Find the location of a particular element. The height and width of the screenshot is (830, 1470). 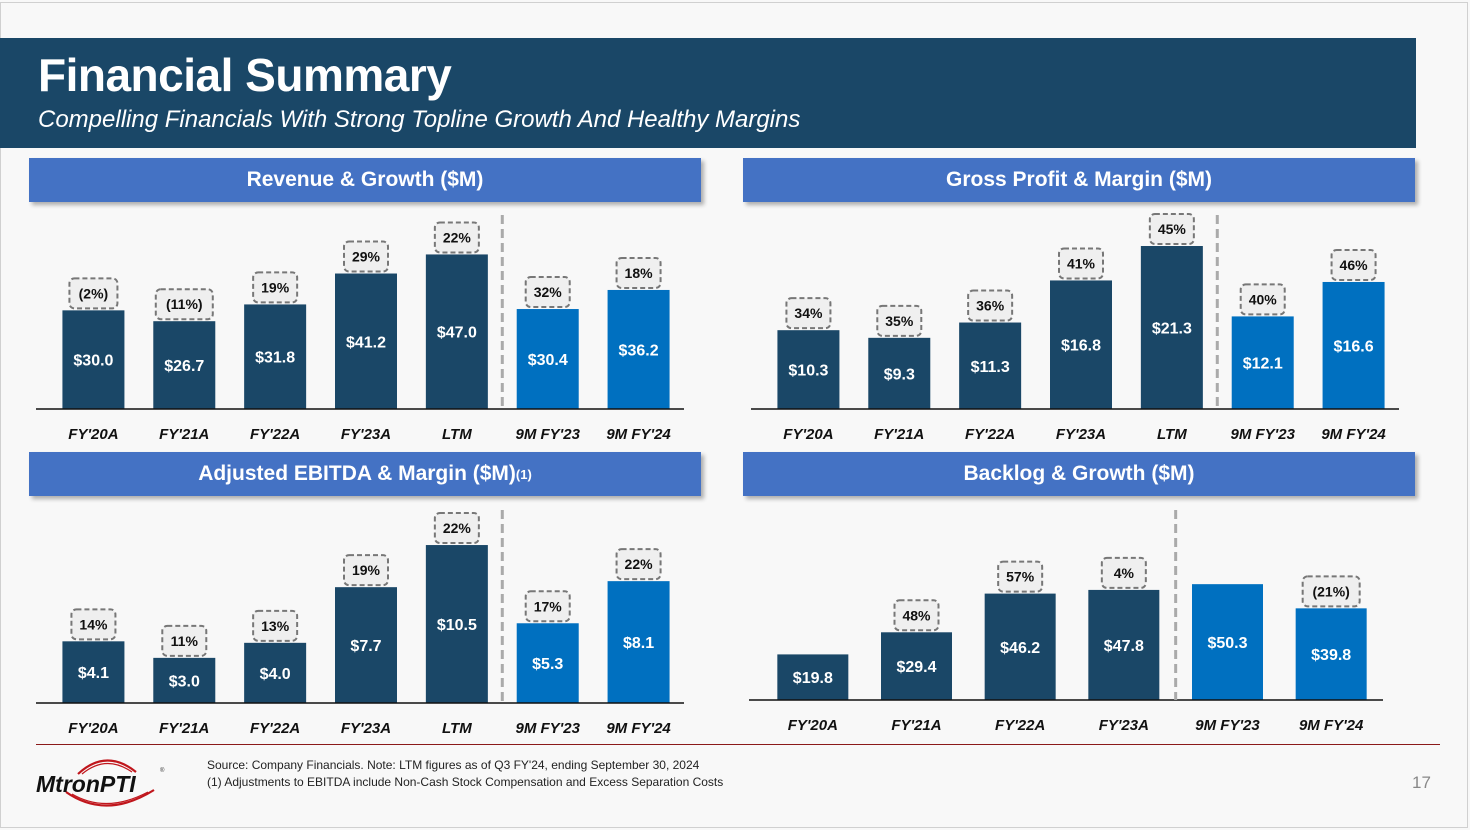

bar-value-label: $19.8 is located at coordinates (813, 678).